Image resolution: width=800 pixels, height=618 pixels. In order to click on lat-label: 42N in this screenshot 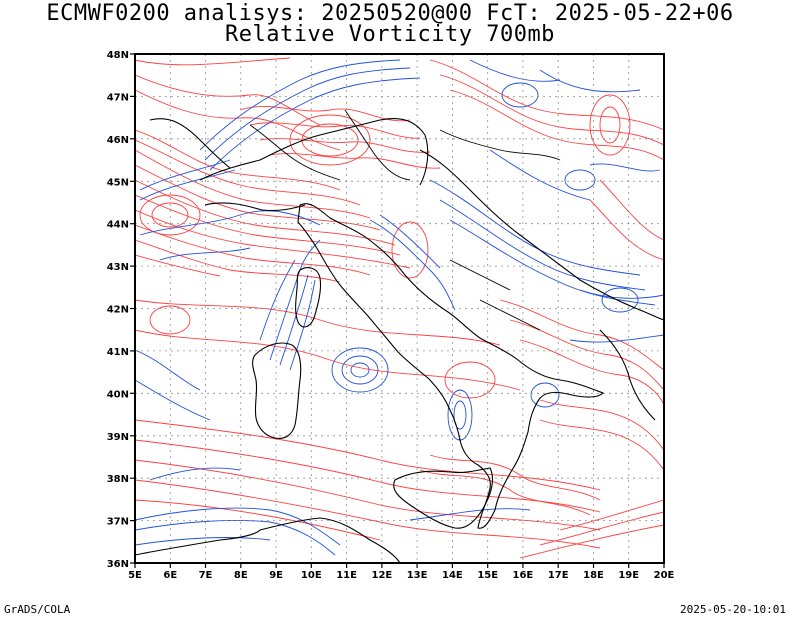, I will do `click(118, 310)`.